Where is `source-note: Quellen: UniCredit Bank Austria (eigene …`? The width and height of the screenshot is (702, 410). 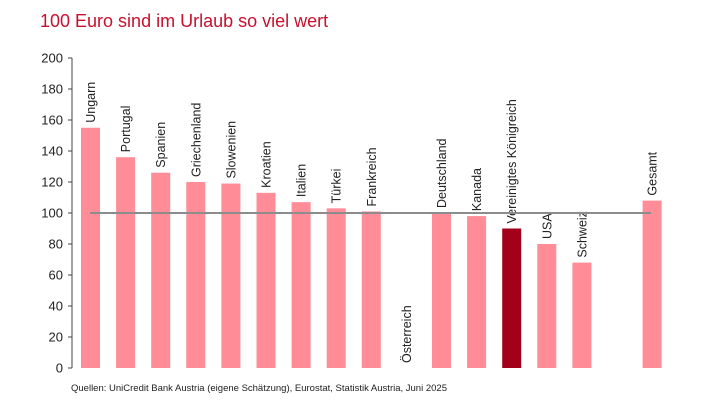
source-note: Quellen: UniCredit Bank Austria (eigene … is located at coordinates (259, 388).